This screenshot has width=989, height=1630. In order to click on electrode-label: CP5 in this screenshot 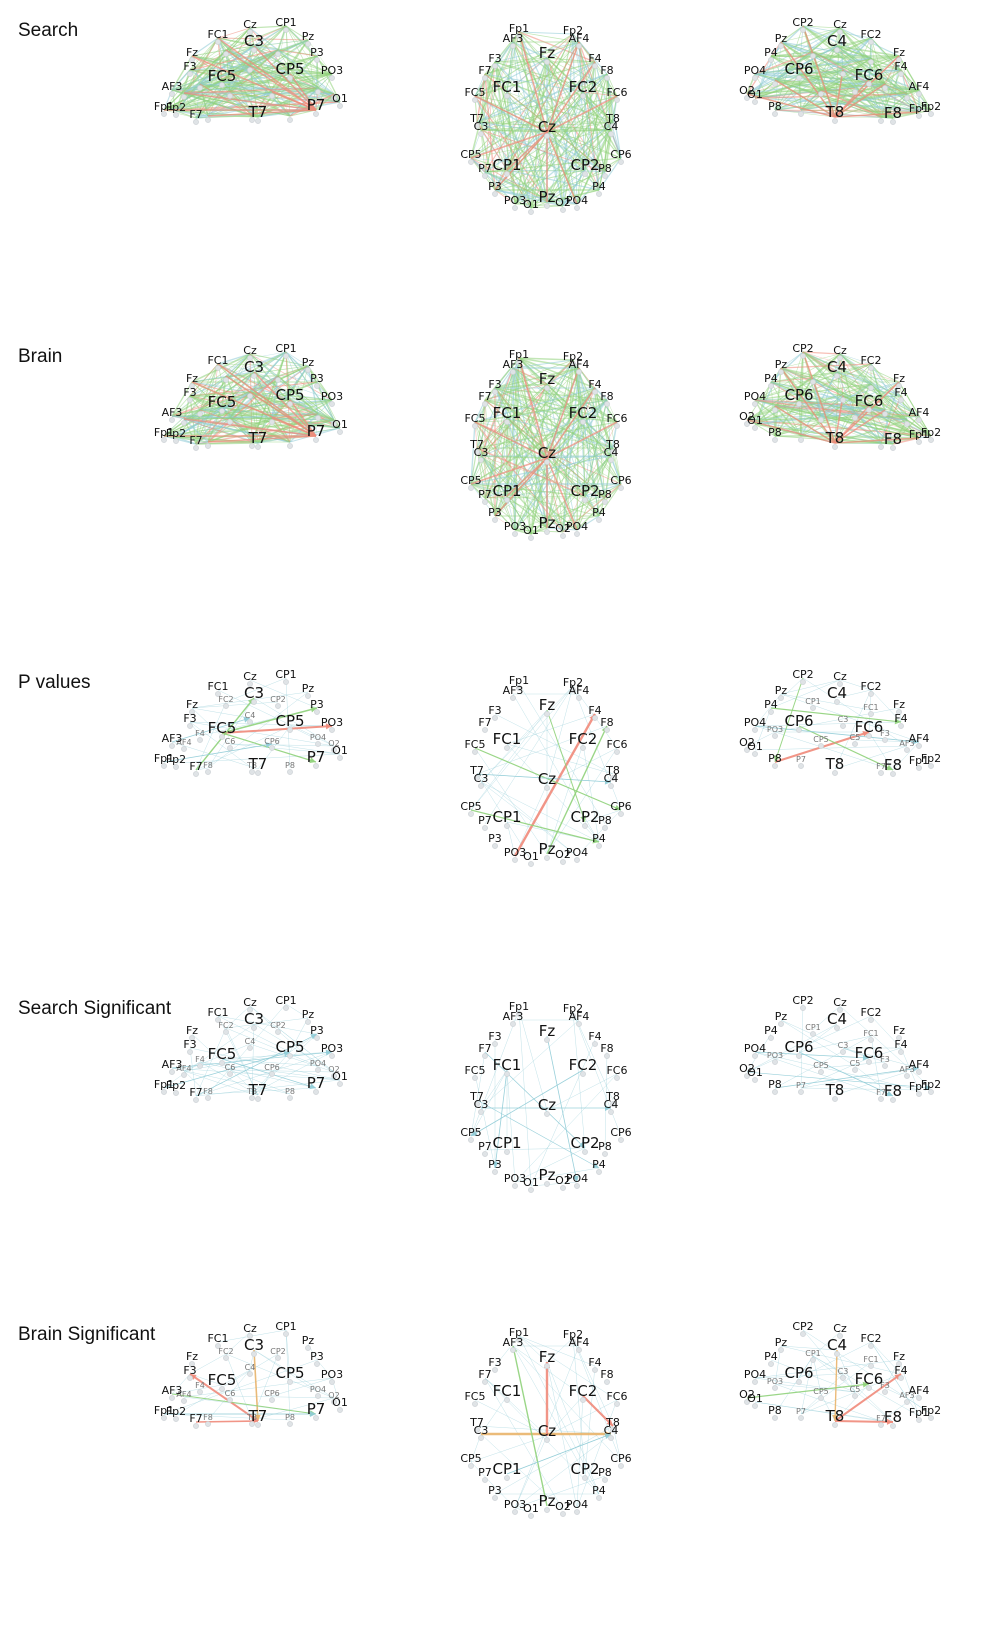, I will do `click(289, 1373)`.